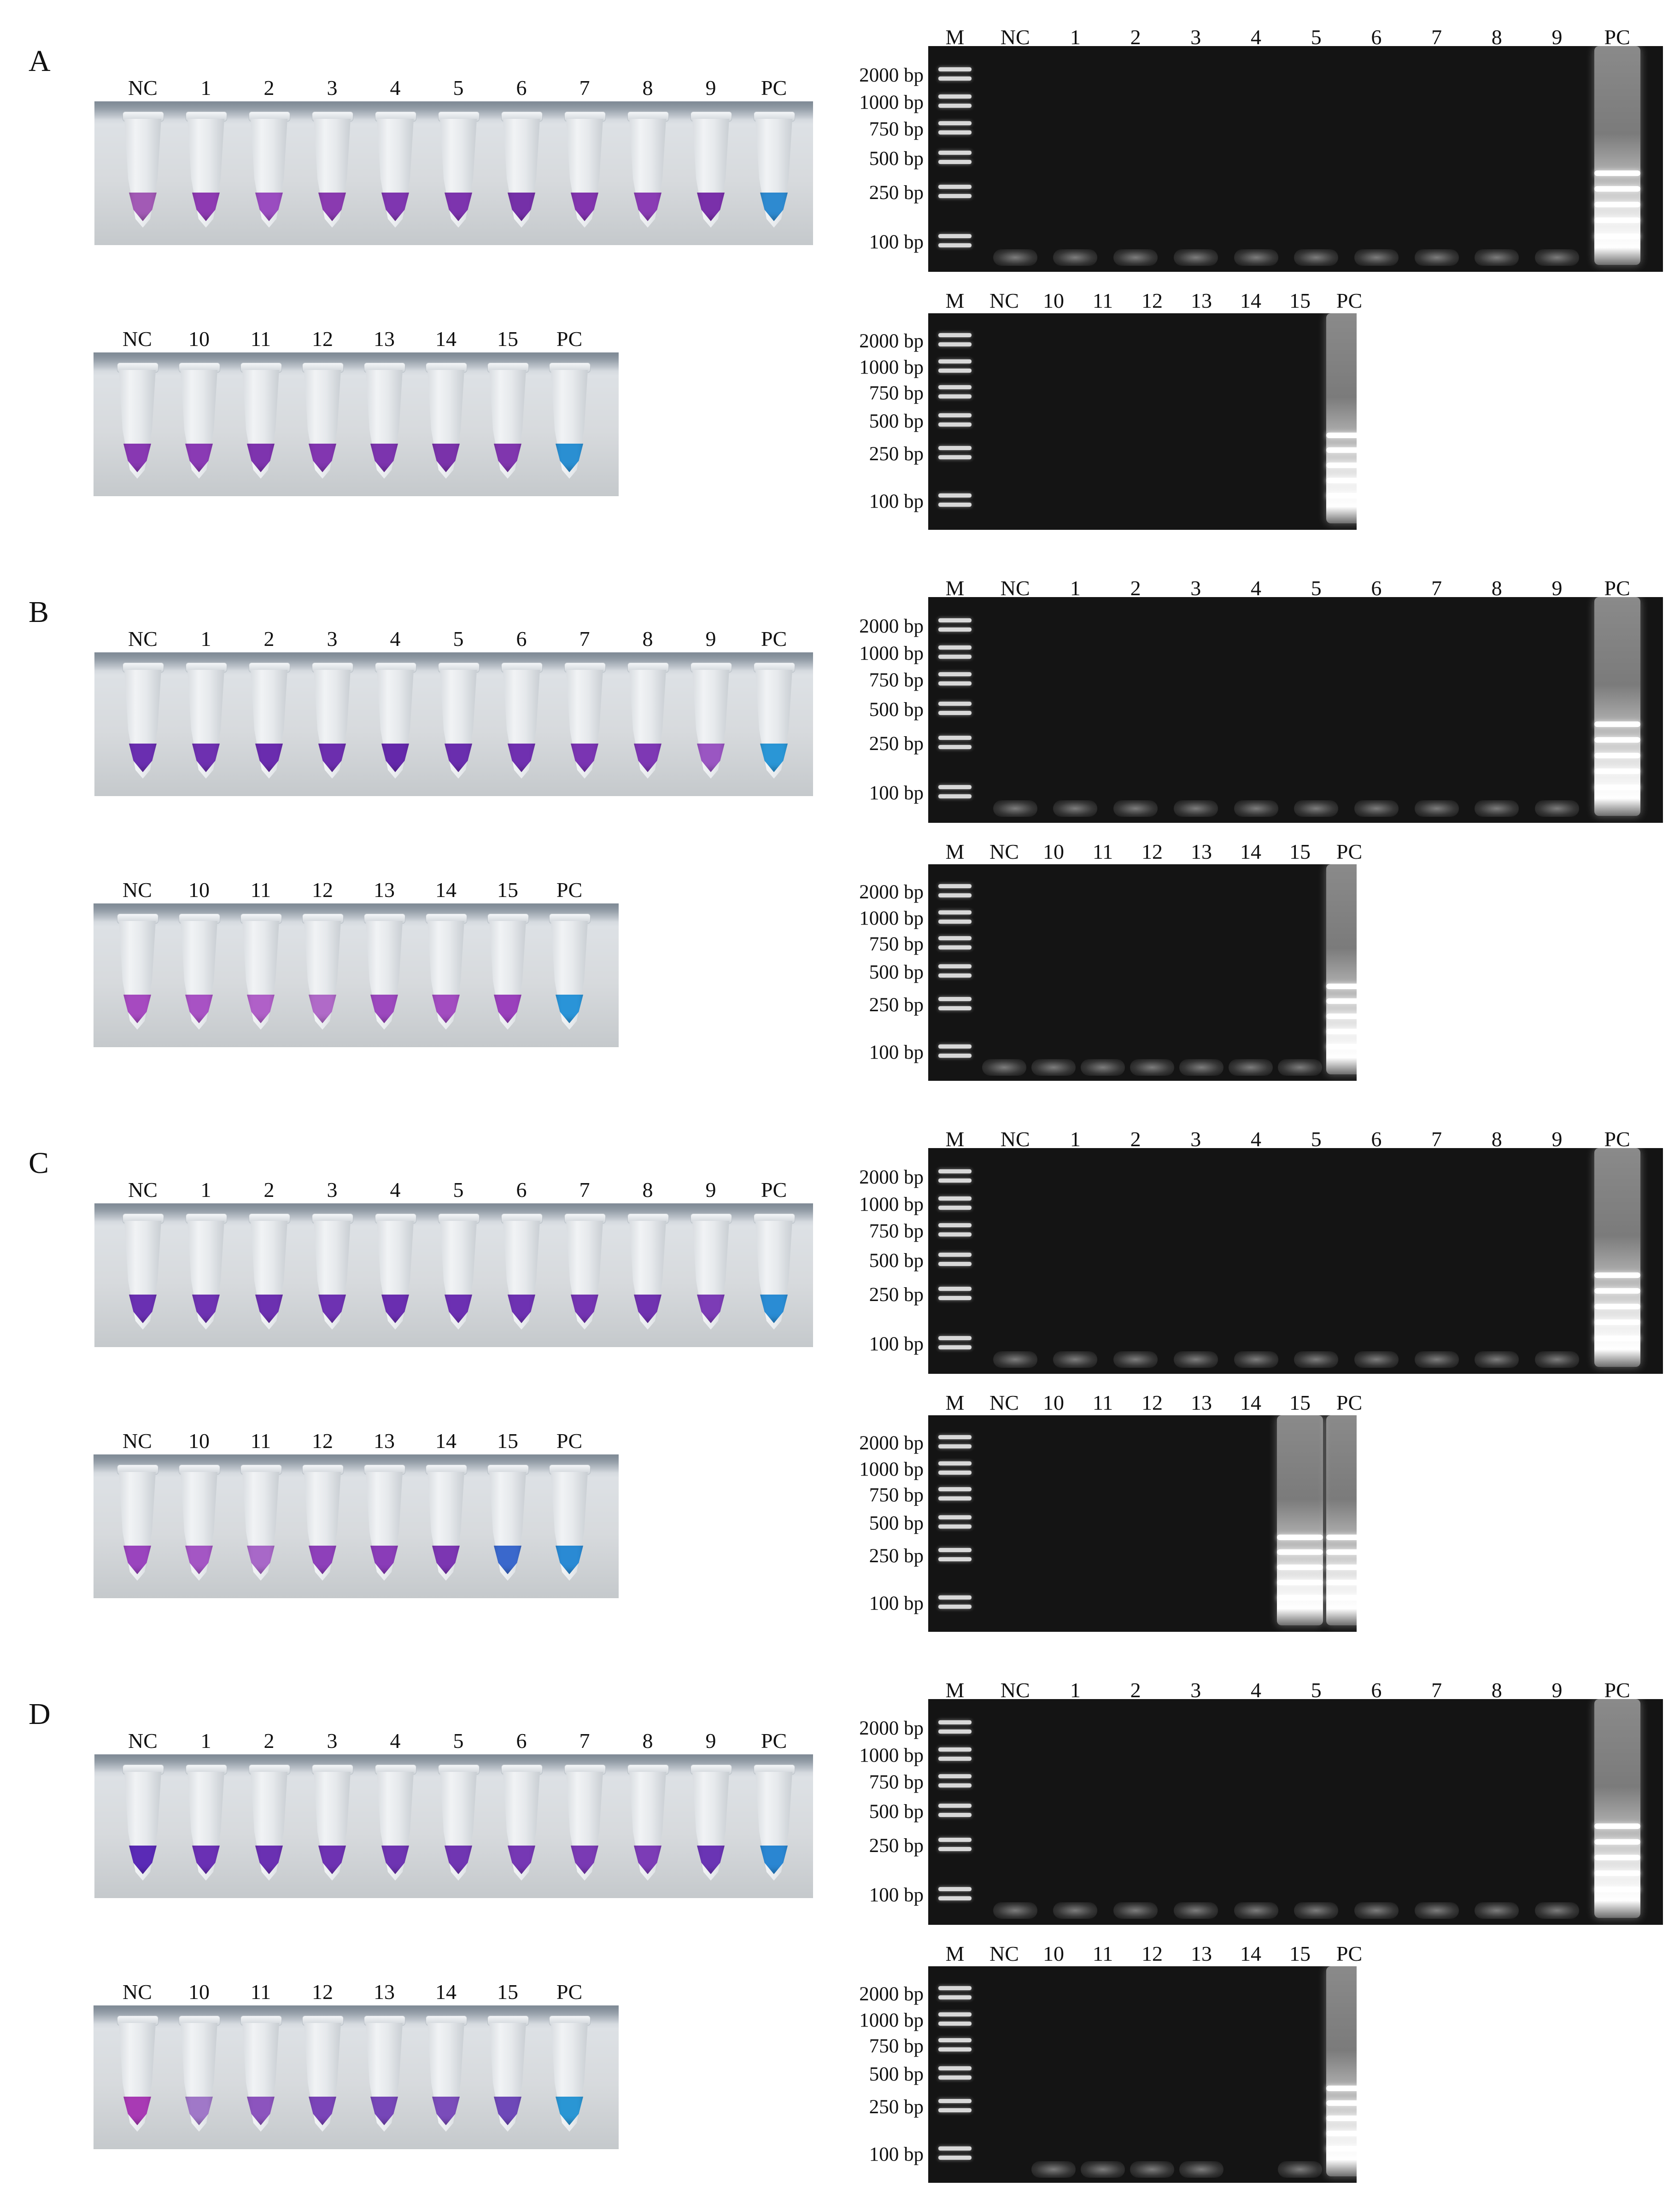  Describe the element at coordinates (897, 193) in the screenshot. I see `gel-bp-label: 250 bp` at that location.